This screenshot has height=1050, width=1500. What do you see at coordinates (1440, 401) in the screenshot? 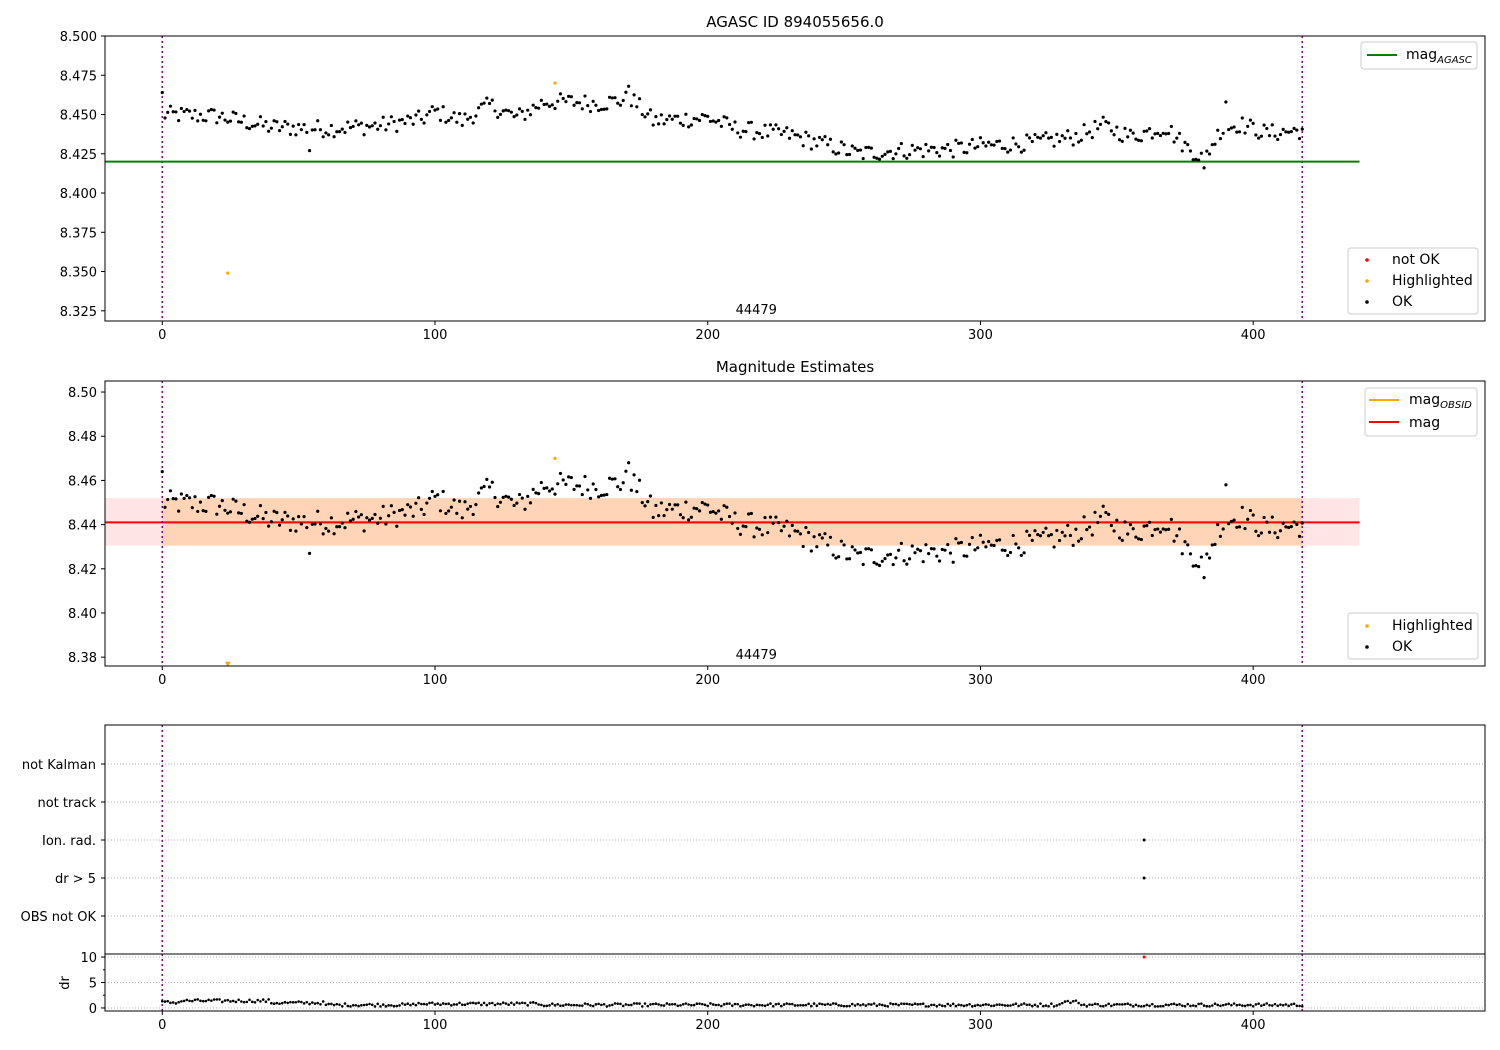
I see `legend-mag-obsid: magOBSID` at bounding box center [1440, 401].